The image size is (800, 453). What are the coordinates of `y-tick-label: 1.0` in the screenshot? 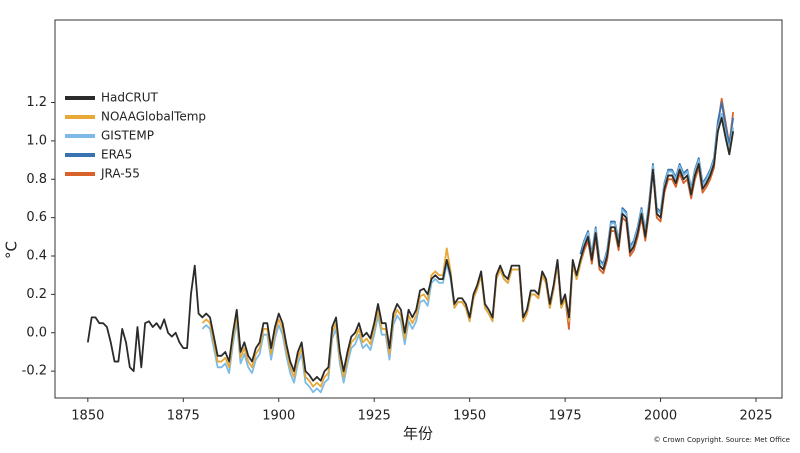 It's located at (36, 140).